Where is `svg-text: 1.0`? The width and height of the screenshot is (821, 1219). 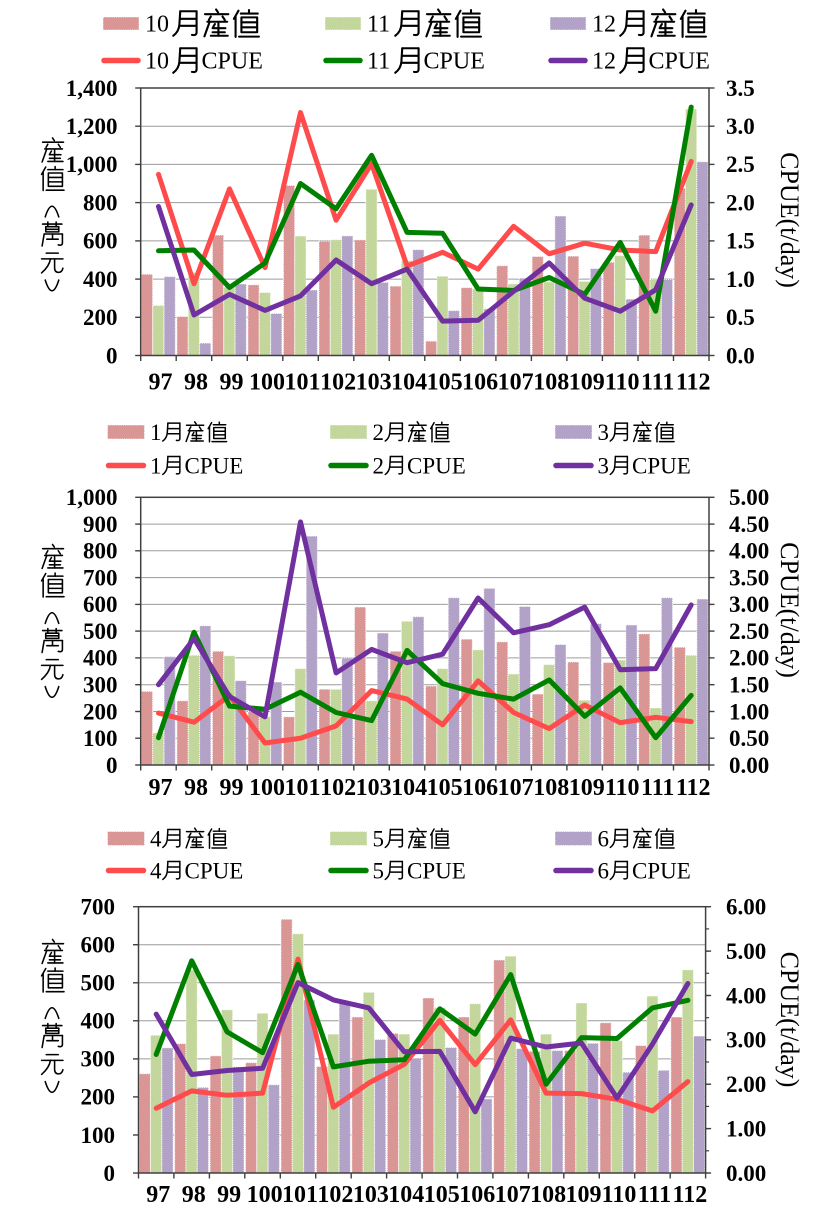 svg-text: 1.0 is located at coordinates (740, 279).